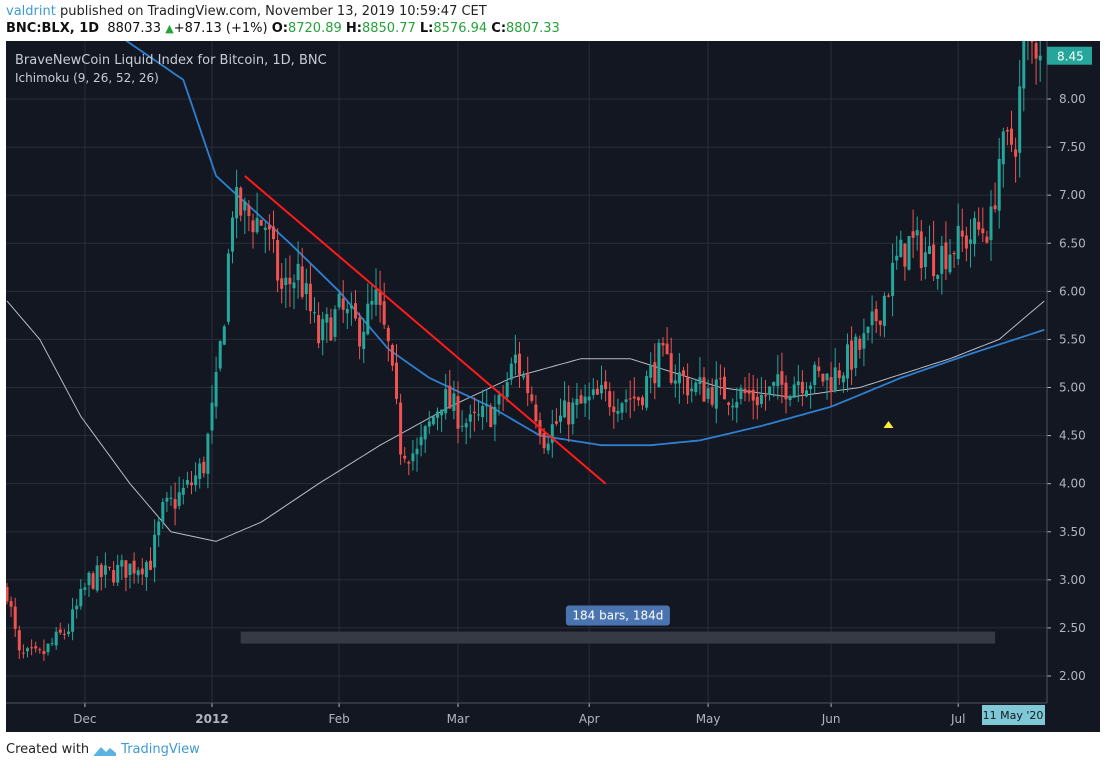 Image resolution: width=1106 pixels, height=768 pixels. Describe the element at coordinates (87, 78) in the screenshot. I see `indicator-legend: Ichimoku (9, 26, 52, 26)` at that location.